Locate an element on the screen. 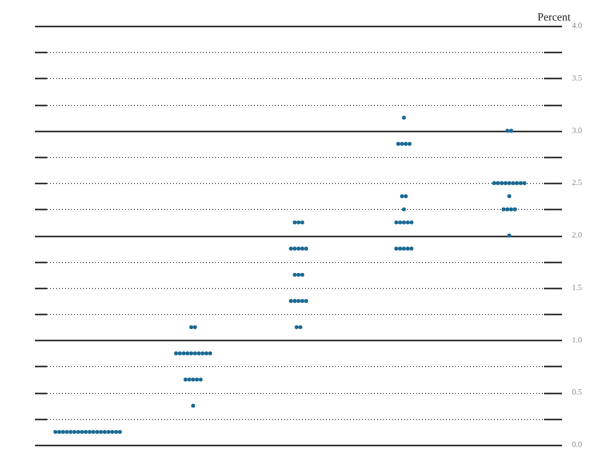  y-tick-label: 3.5 is located at coordinates (577, 77).